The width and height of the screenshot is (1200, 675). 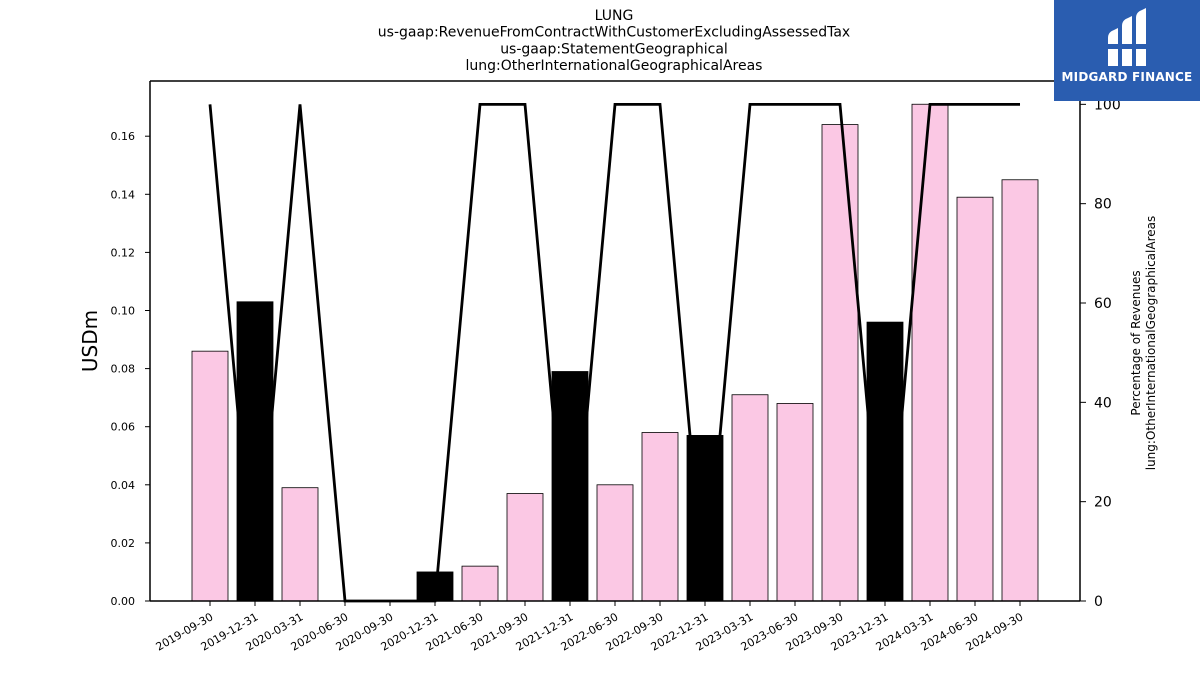 What do you see at coordinates (123, 194) in the screenshot?
I see `y-tick-label-0.14: 0.14` at bounding box center [123, 194].